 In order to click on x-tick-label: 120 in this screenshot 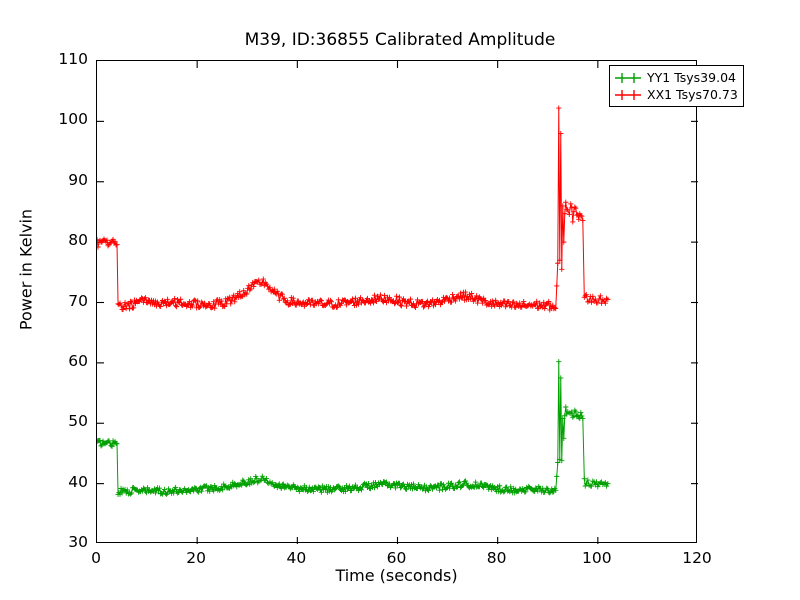, I will do `click(697, 558)`.